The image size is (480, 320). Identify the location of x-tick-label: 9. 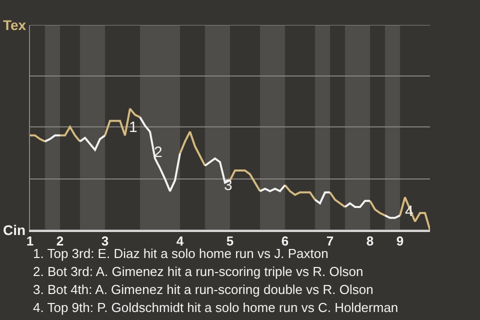
(400, 241).